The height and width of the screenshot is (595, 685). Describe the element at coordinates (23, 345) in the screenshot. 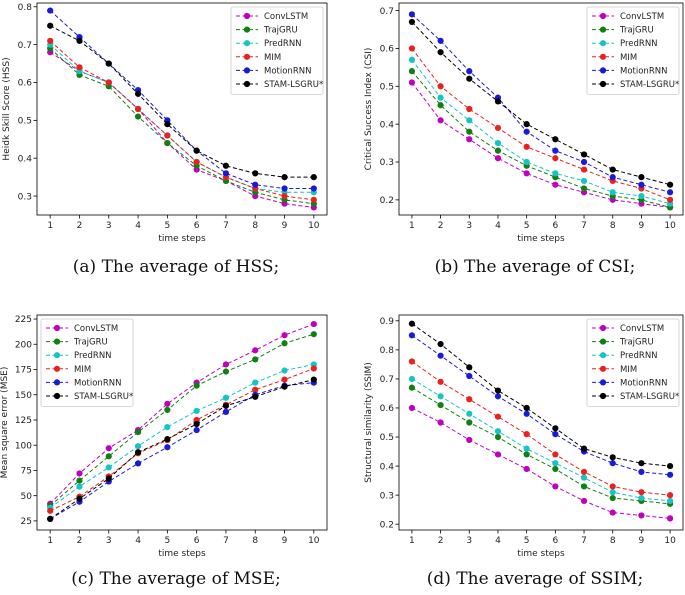

I see `y-tick-label: 200` at that location.